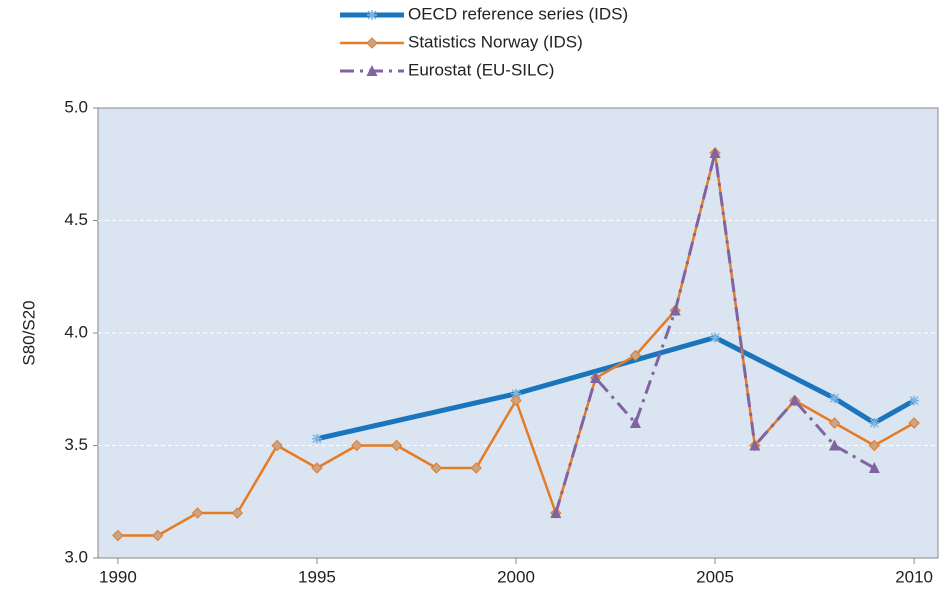  I want to click on y-tick-label: 4.5, so click(76, 219).